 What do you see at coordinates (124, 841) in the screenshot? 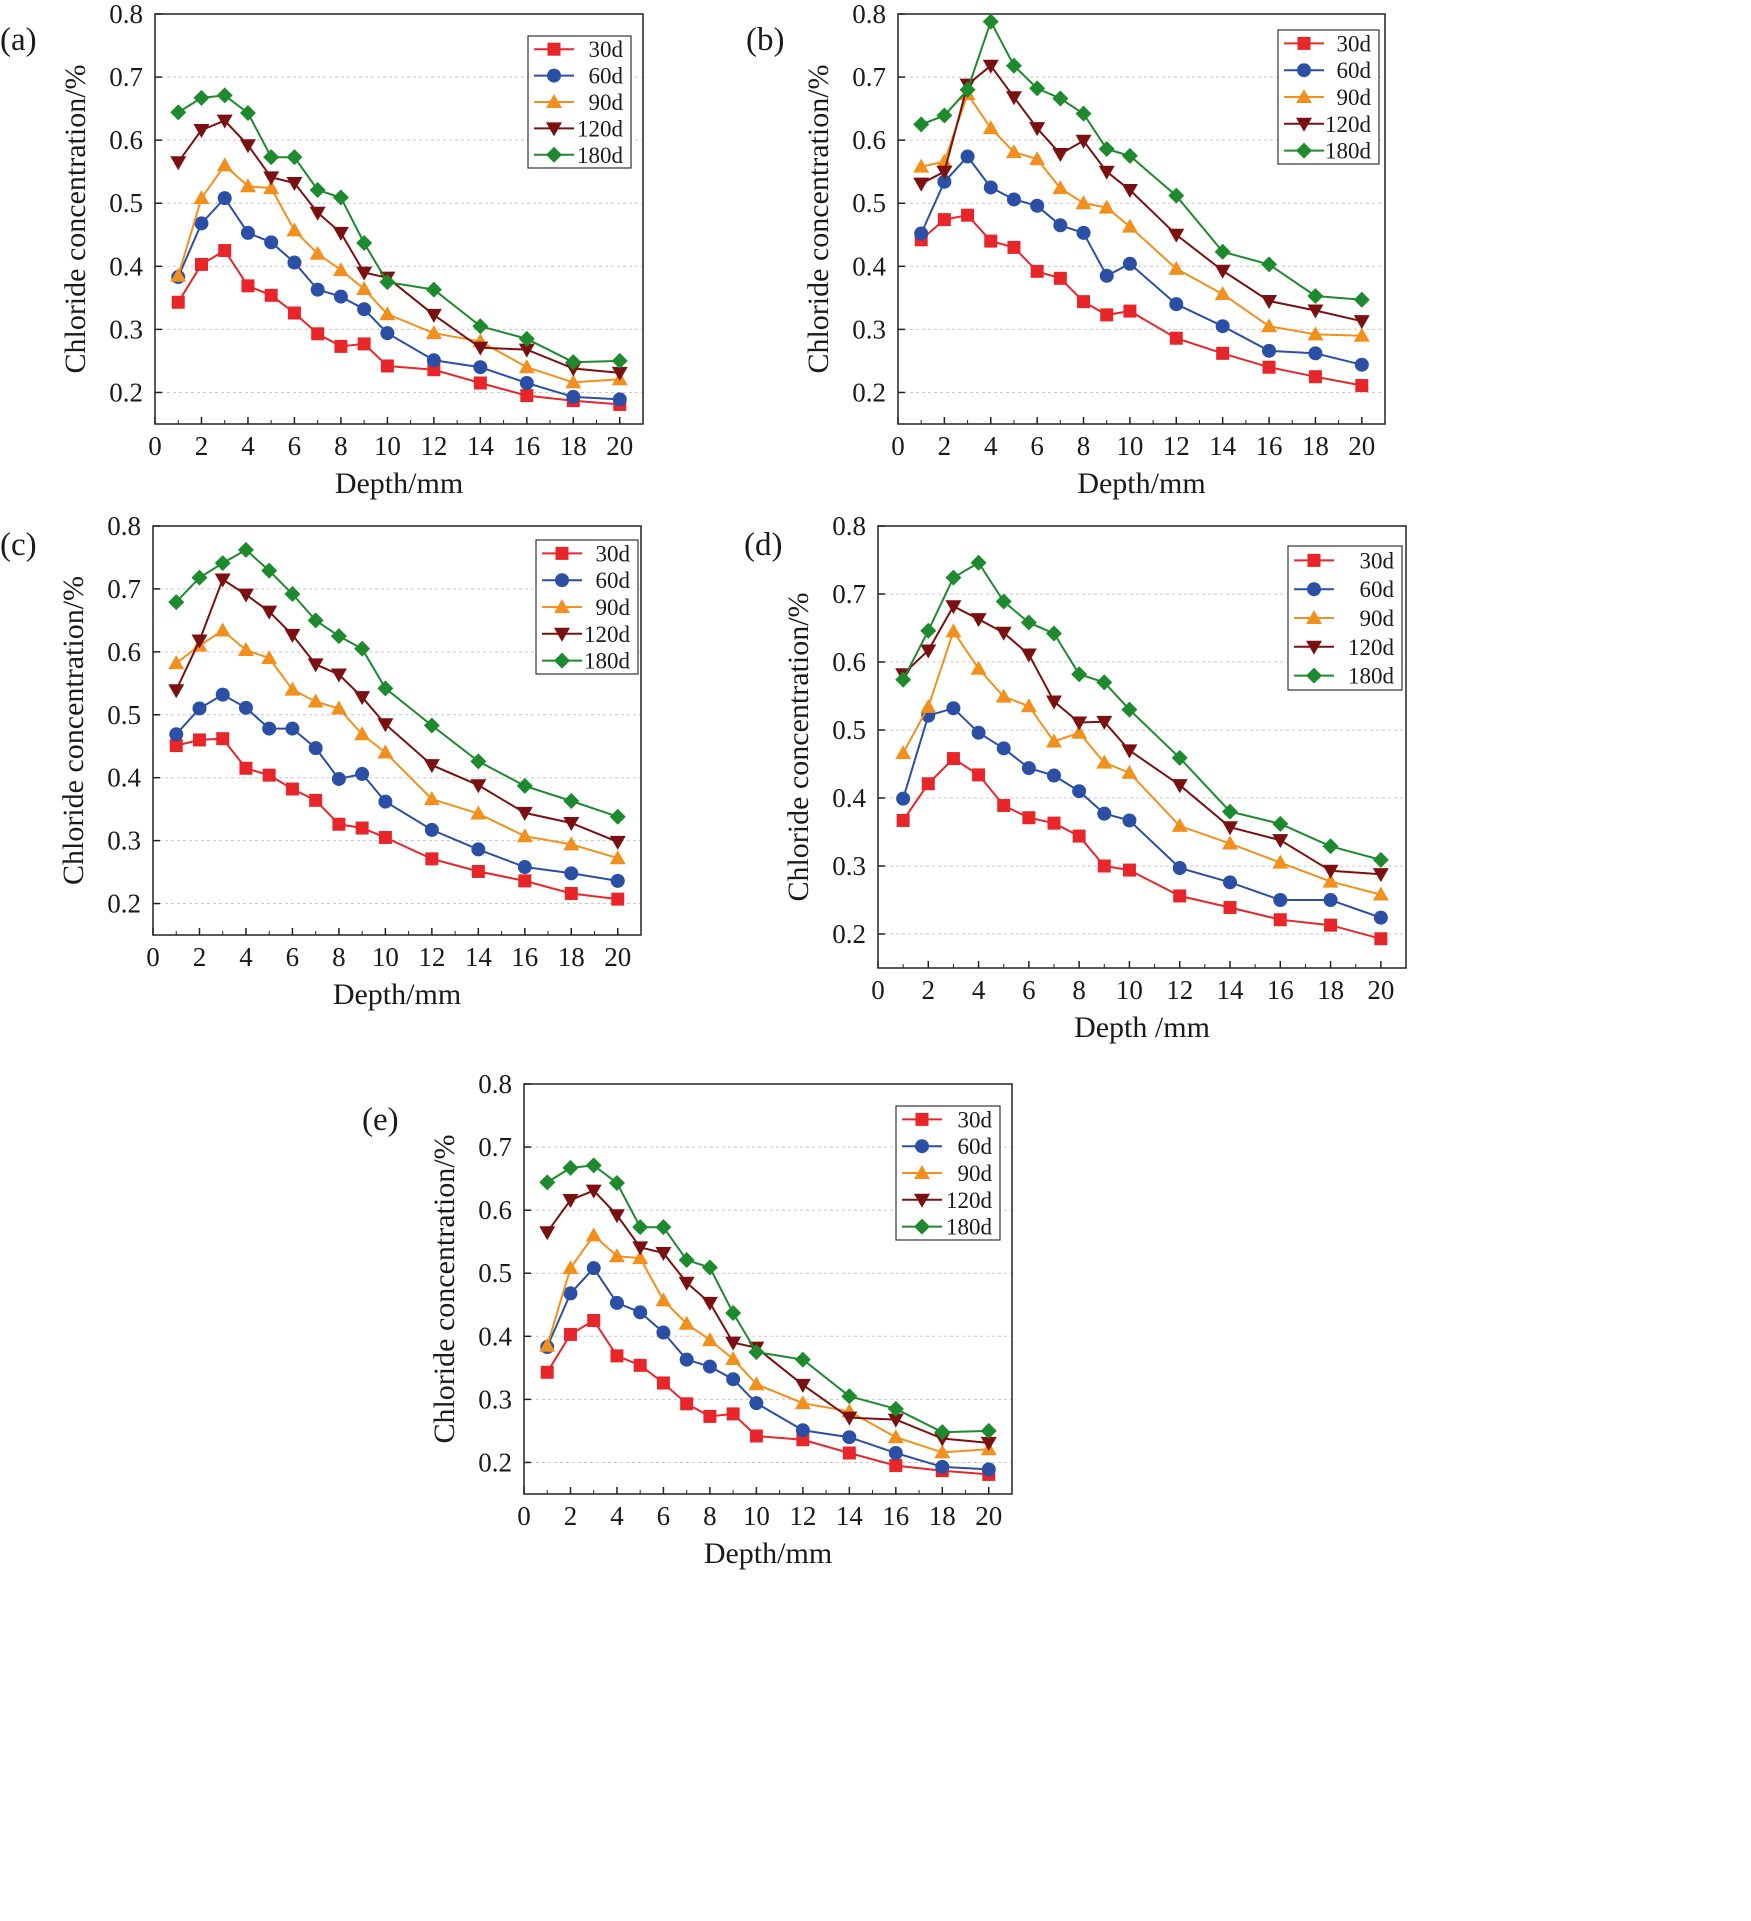
I see `y-tick-label: 0.3` at bounding box center [124, 841].